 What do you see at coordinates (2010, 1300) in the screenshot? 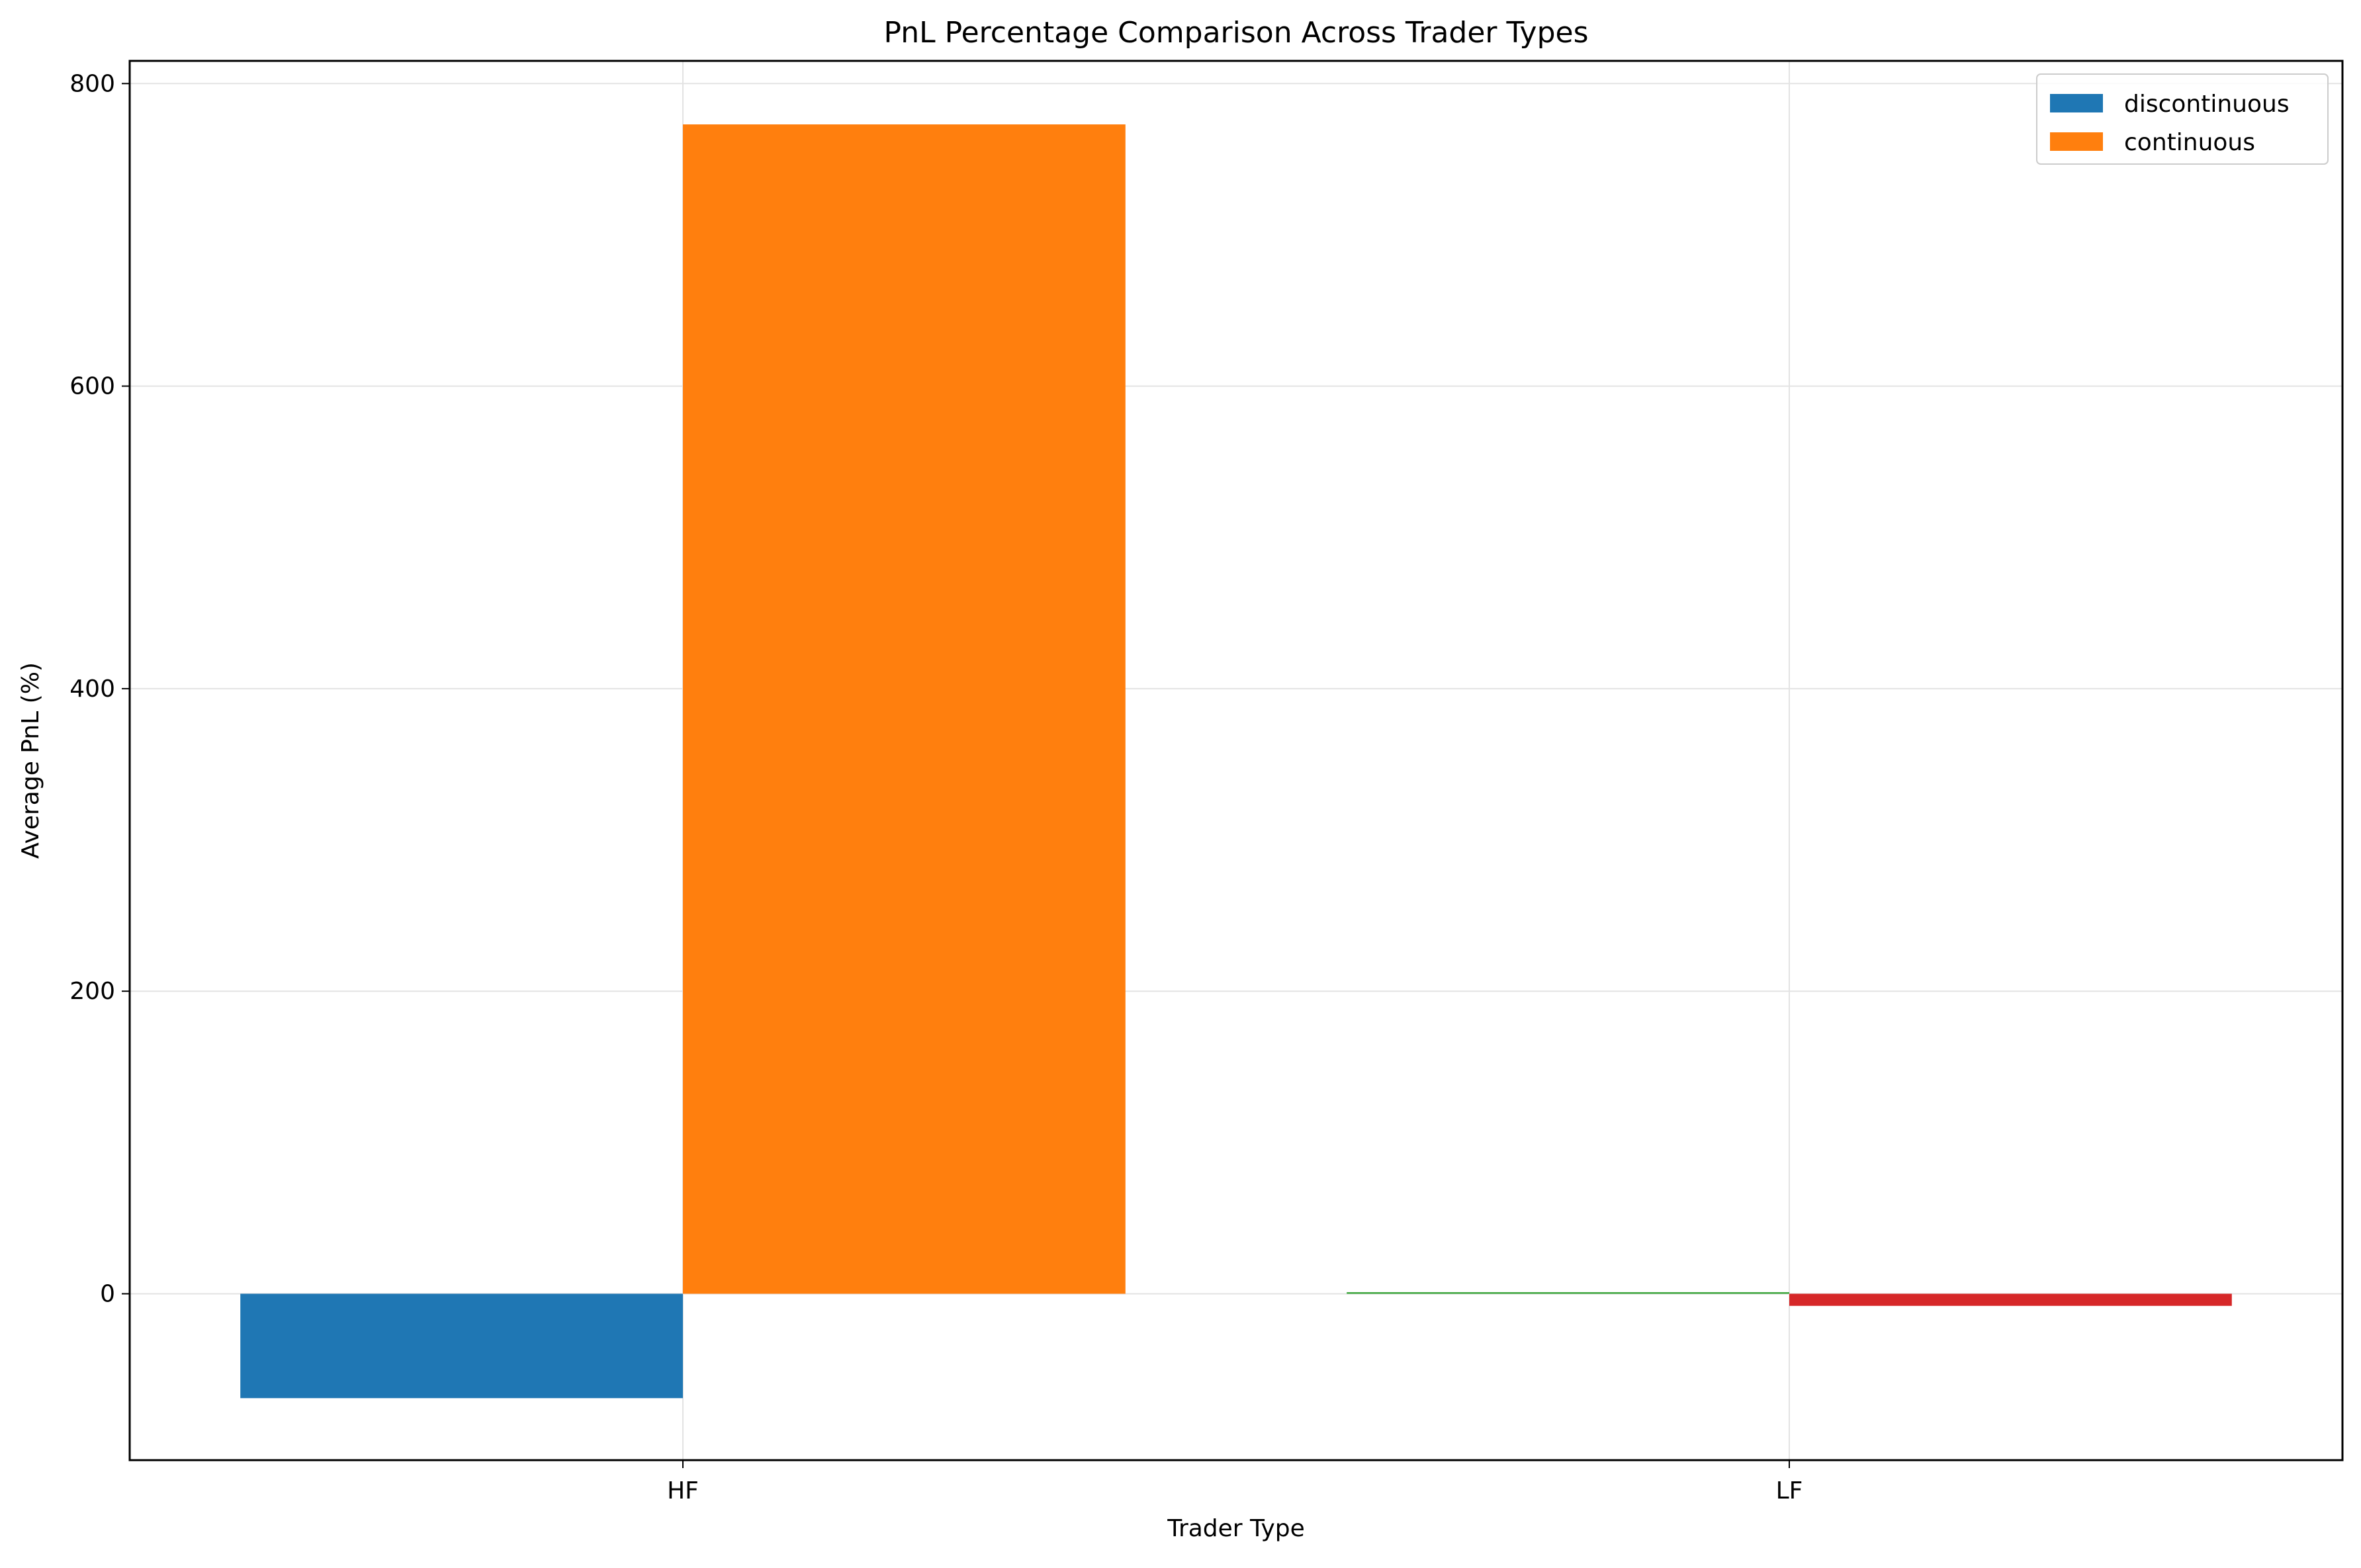
I see `bar-lf-continuous` at bounding box center [2010, 1300].